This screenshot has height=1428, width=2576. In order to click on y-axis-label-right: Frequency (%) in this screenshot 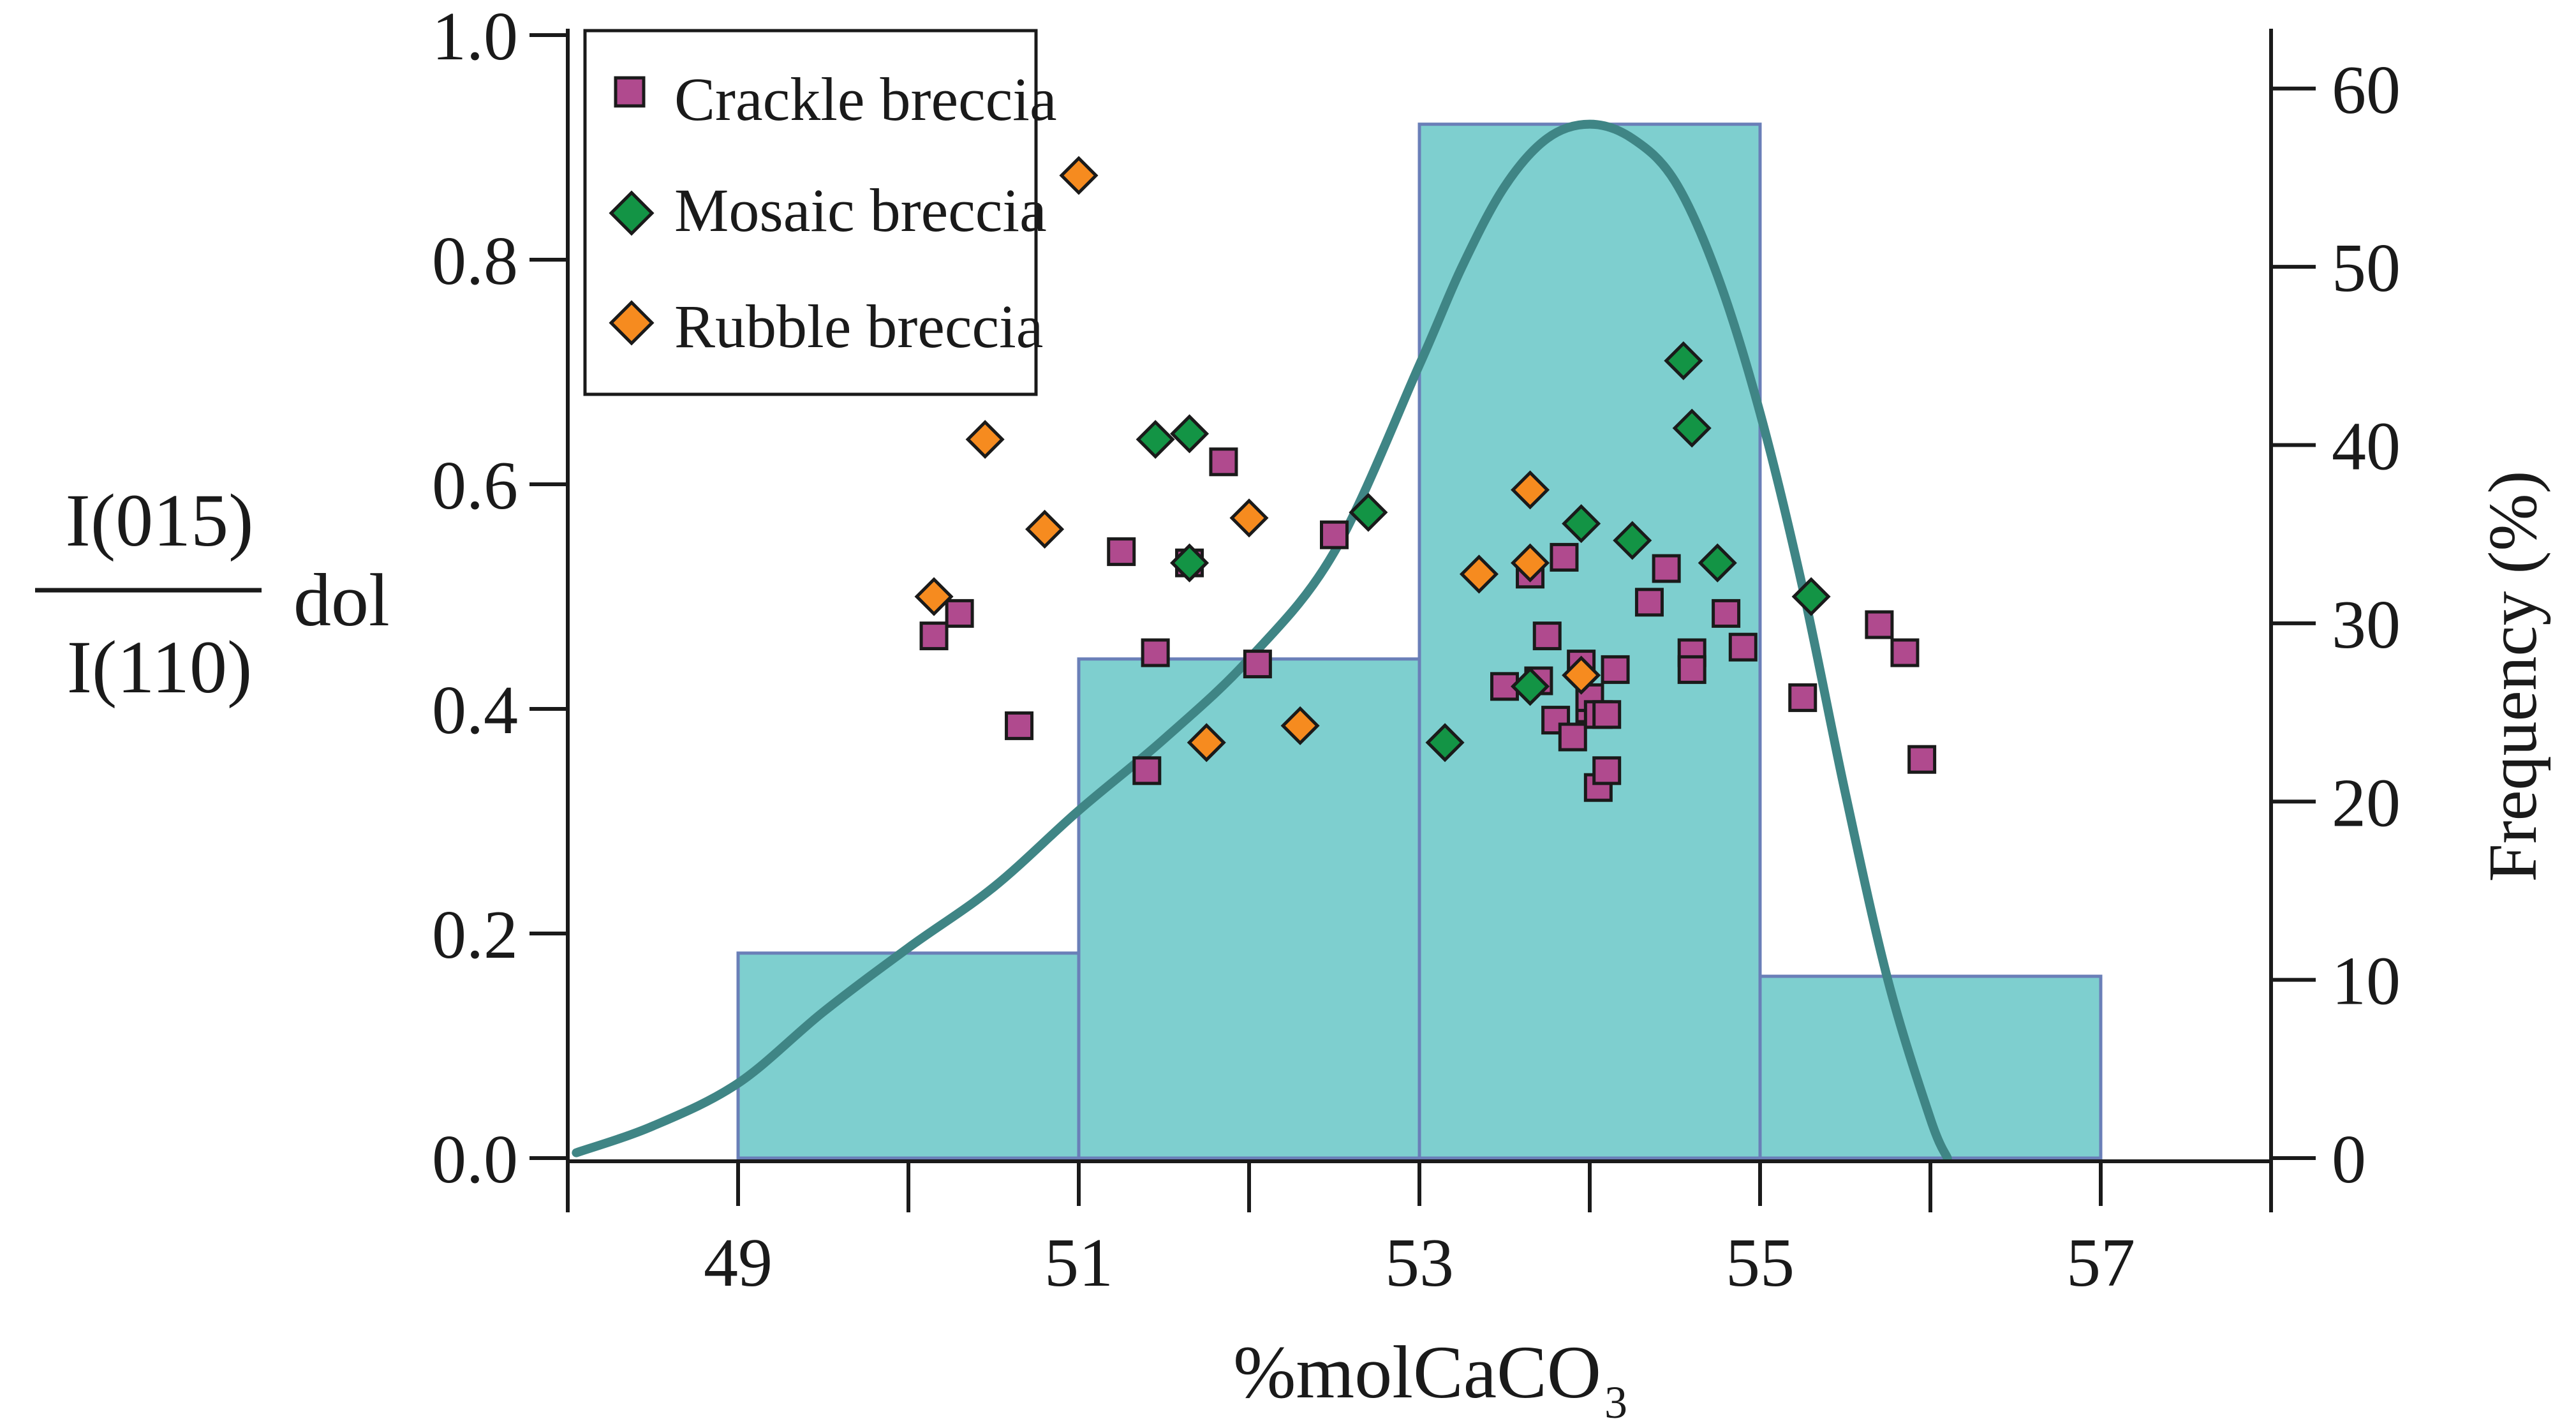, I will do `click(2513, 676)`.